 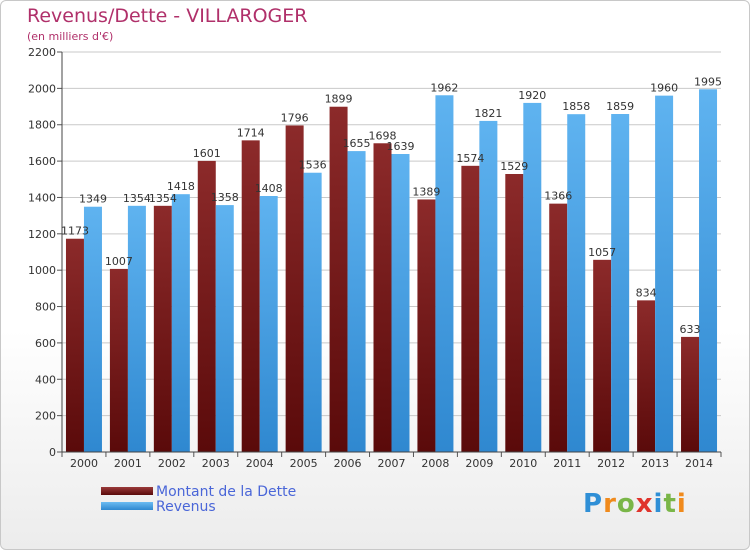 What do you see at coordinates (224, 328) in the screenshot?
I see `bar-revenus-2003` at bounding box center [224, 328].